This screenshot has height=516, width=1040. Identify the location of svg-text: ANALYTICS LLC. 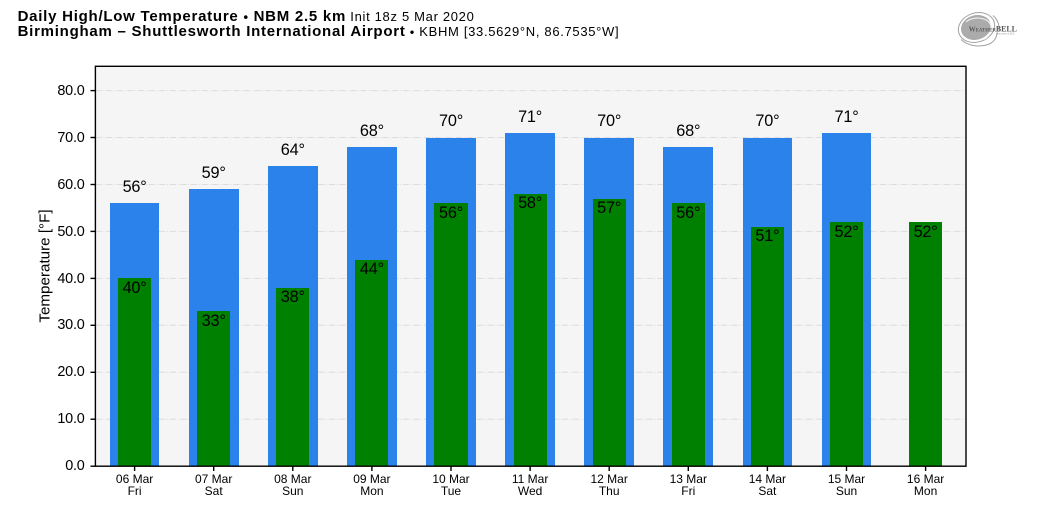
(1006, 33).